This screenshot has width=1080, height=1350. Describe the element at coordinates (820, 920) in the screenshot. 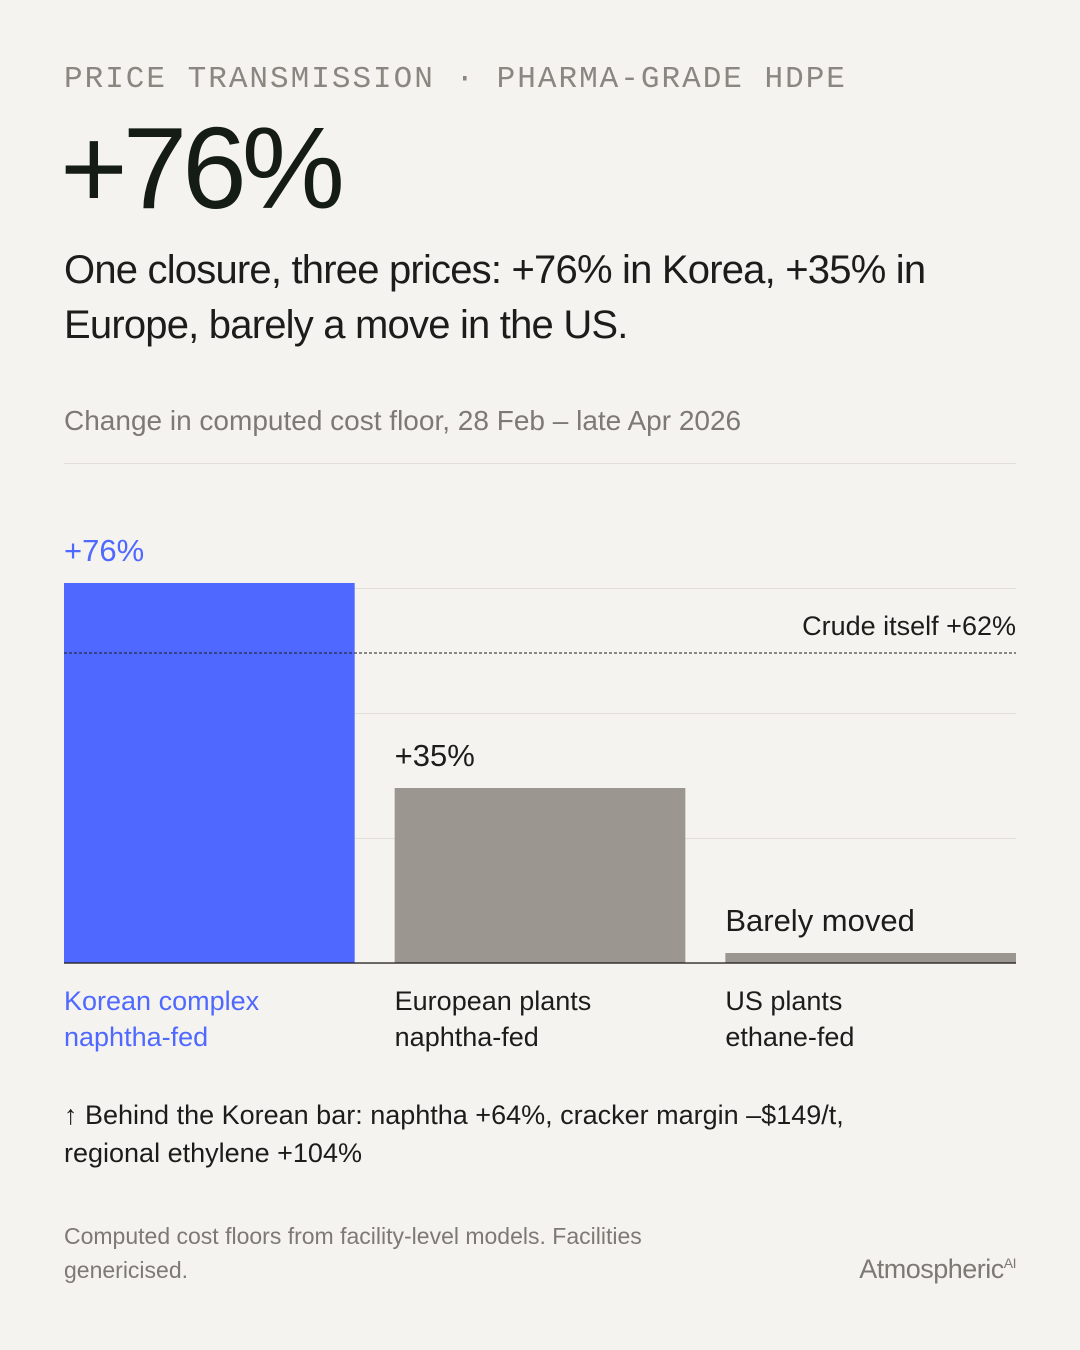

I see `value-label: Barely moved` at that location.